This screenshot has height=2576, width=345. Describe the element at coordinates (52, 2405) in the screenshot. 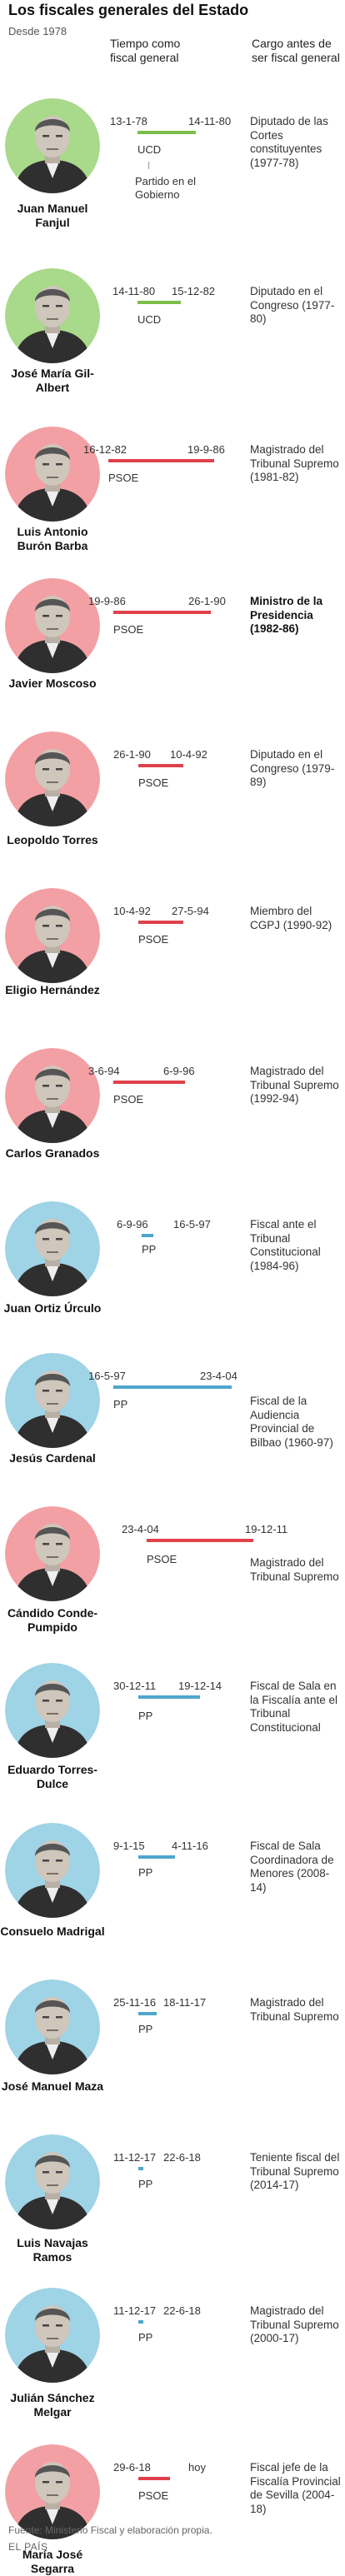

I see `fiscal-name: Julián Sánchez Melgar` at that location.